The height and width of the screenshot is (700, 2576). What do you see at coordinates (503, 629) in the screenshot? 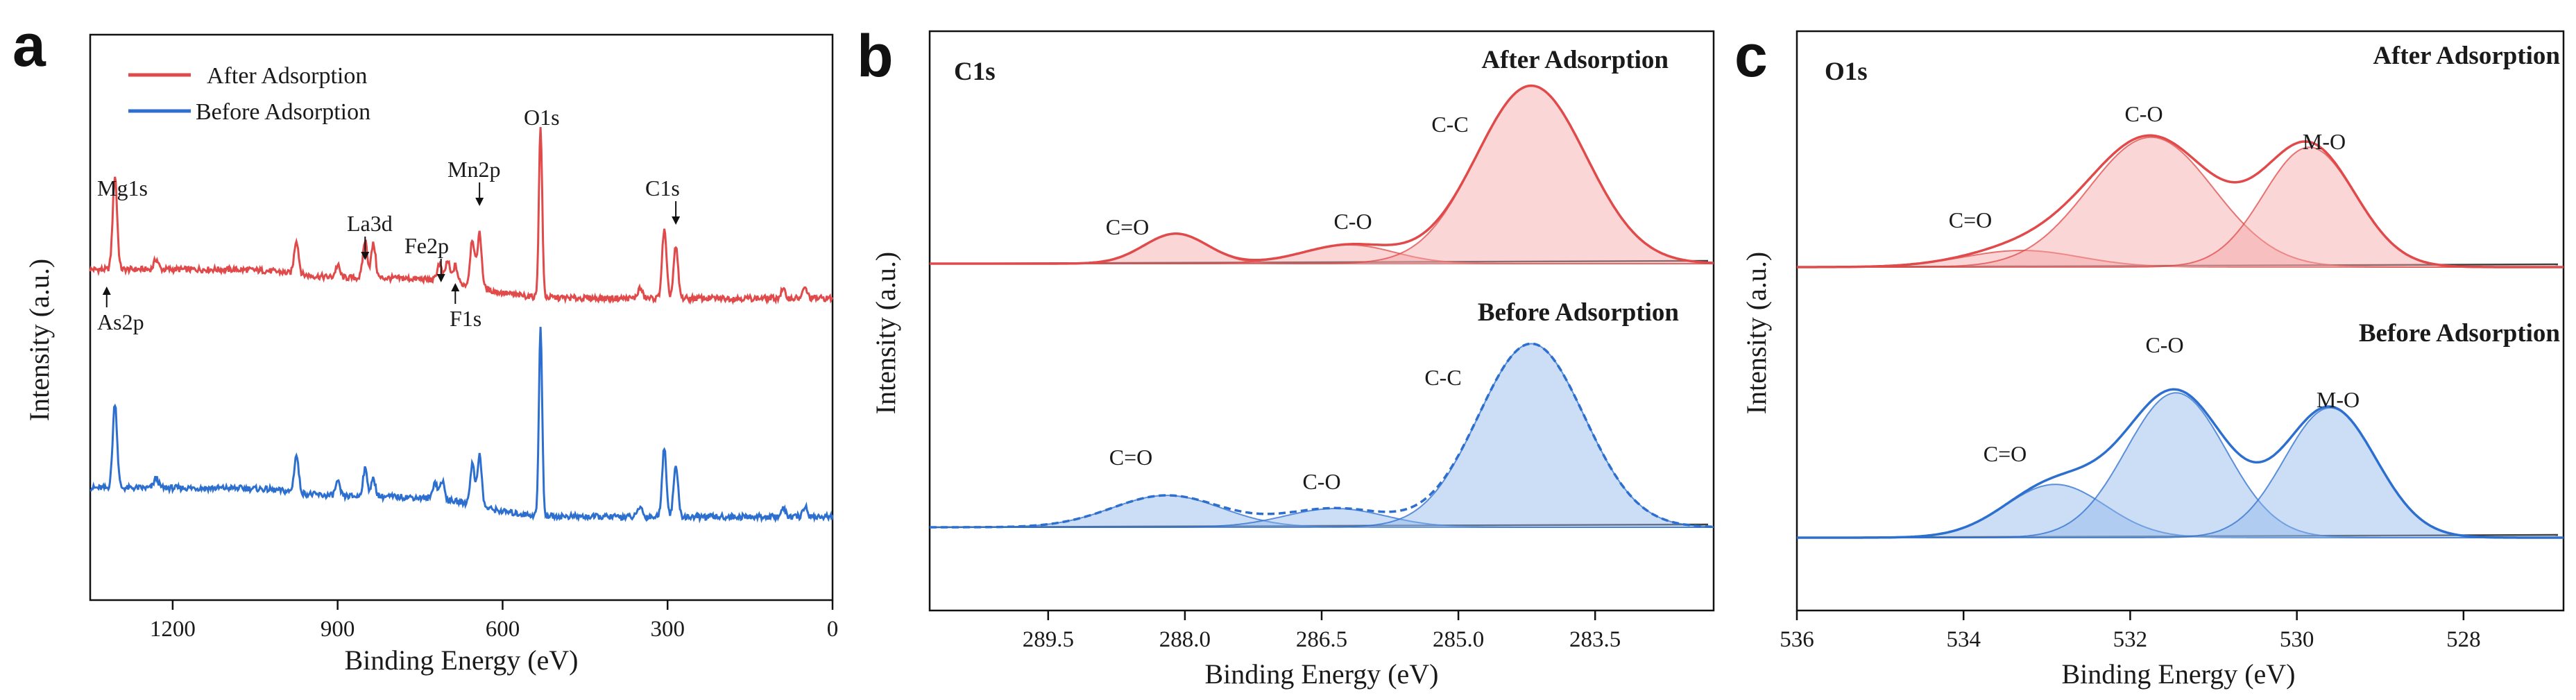
I see `x-tick-label: 600` at bounding box center [503, 629].